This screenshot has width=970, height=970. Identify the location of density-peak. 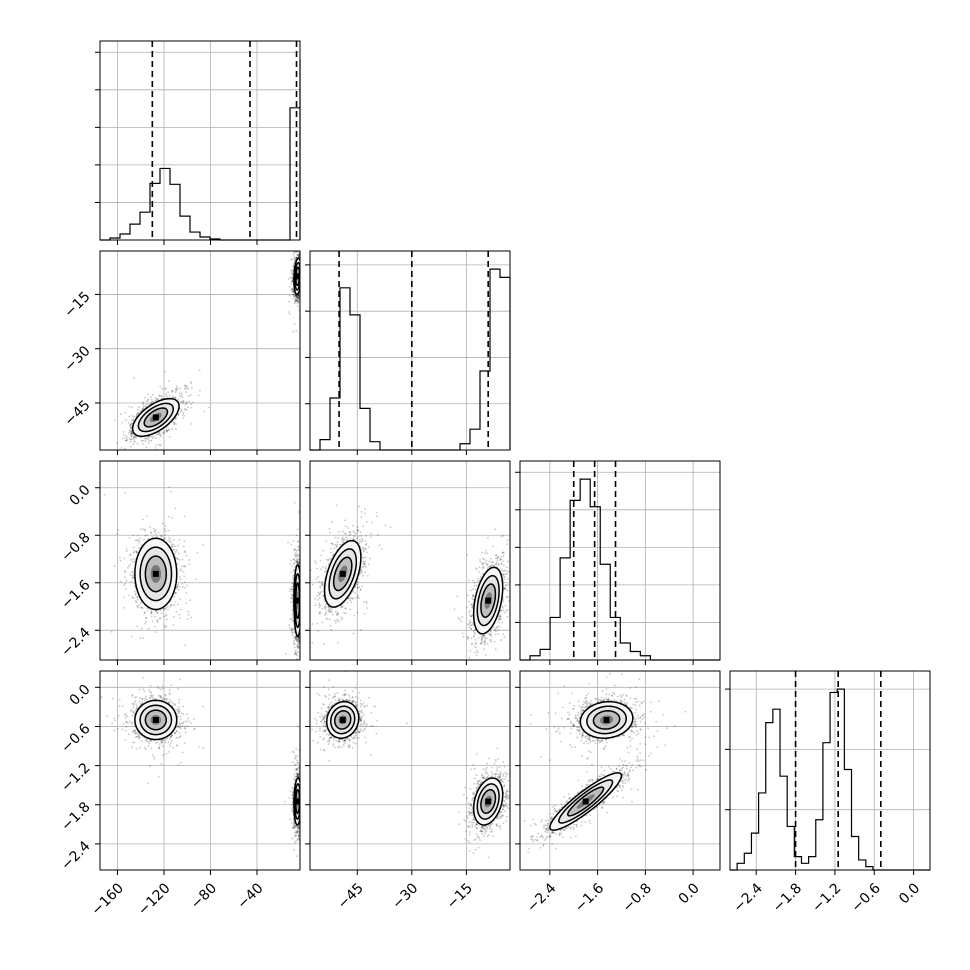
(297, 276).